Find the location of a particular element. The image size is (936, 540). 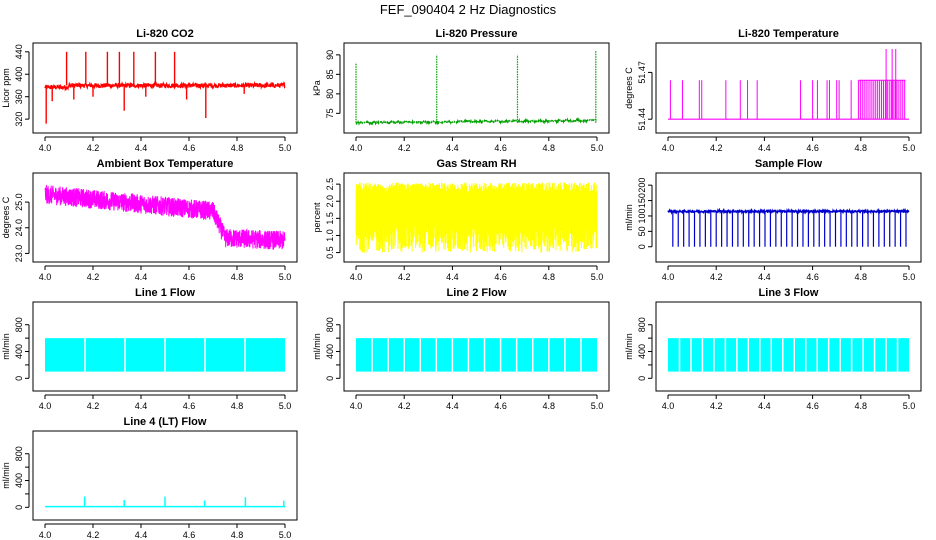

series-co2 is located at coordinates (165, 87).